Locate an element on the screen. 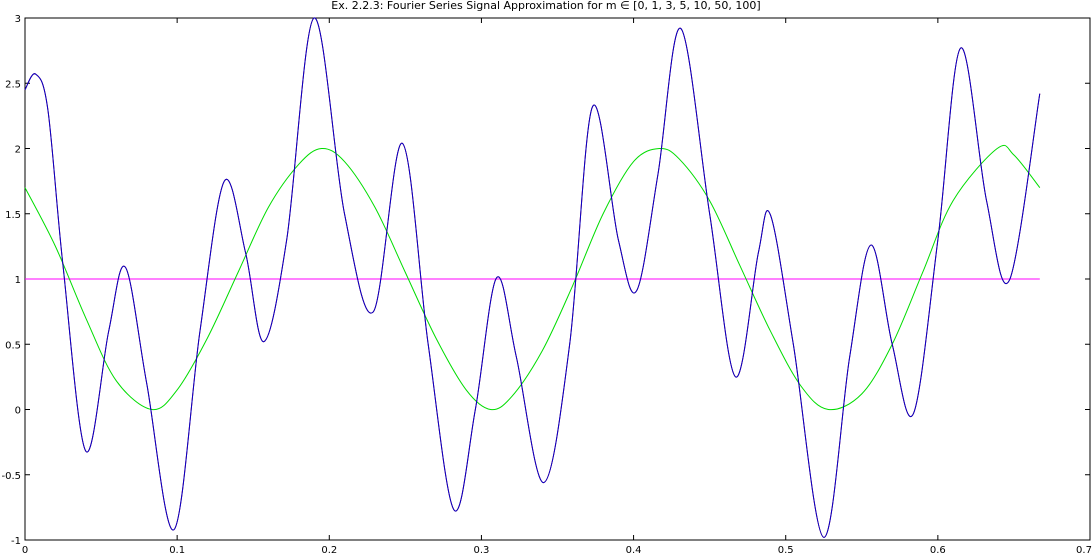  y-tick-label: -0.5 is located at coordinates (11, 476).